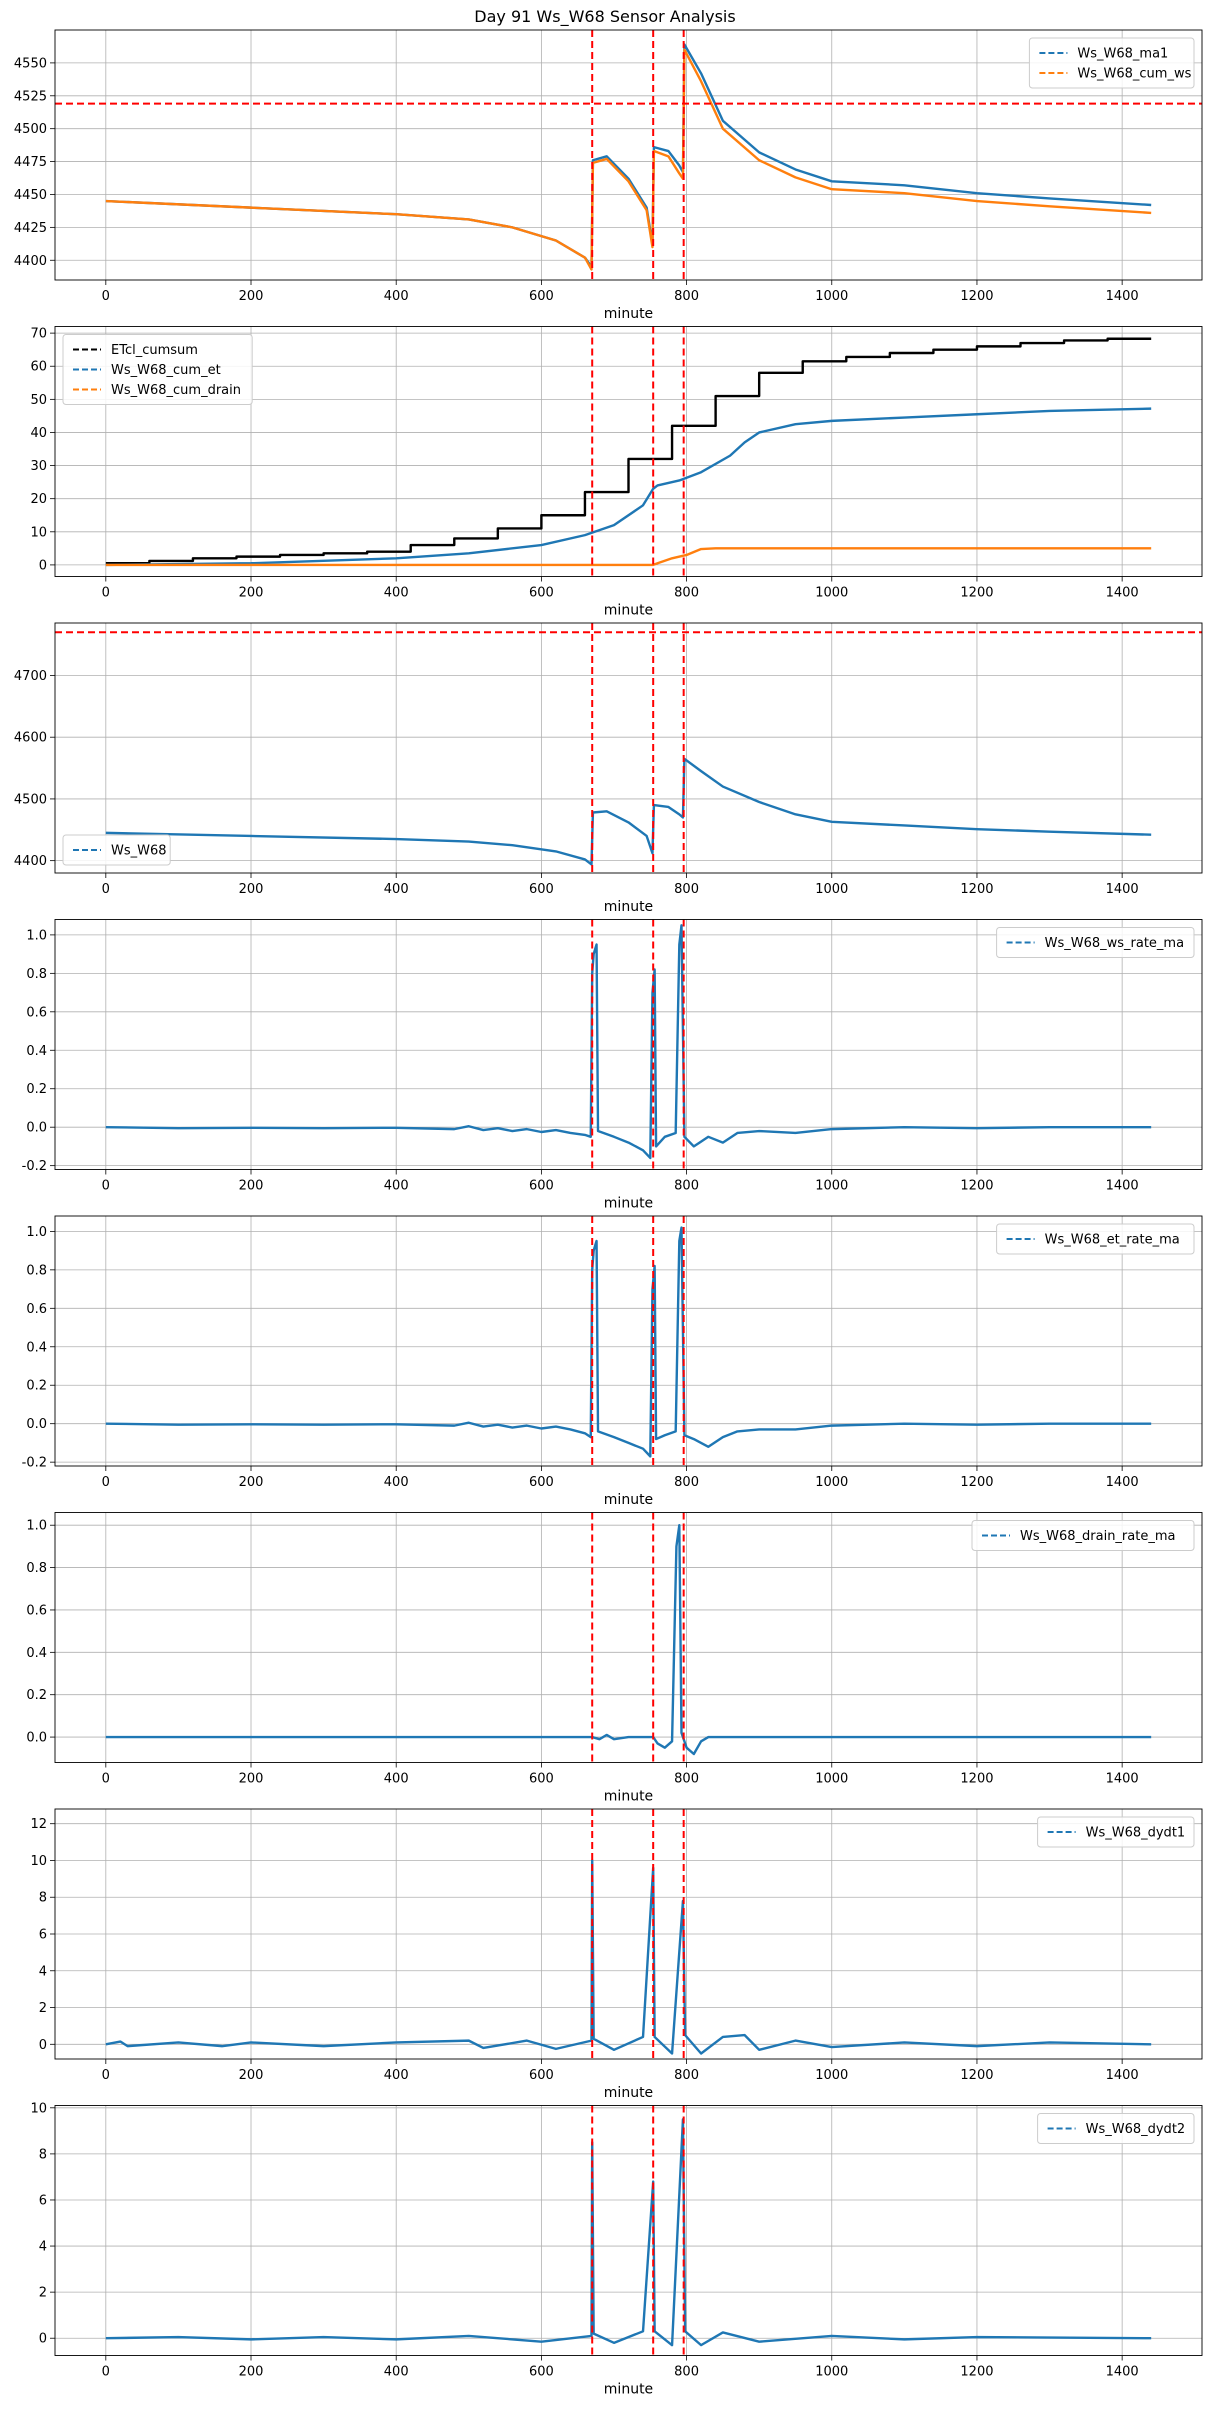  I want to click on y-tick-label: 70, so click(38, 334).